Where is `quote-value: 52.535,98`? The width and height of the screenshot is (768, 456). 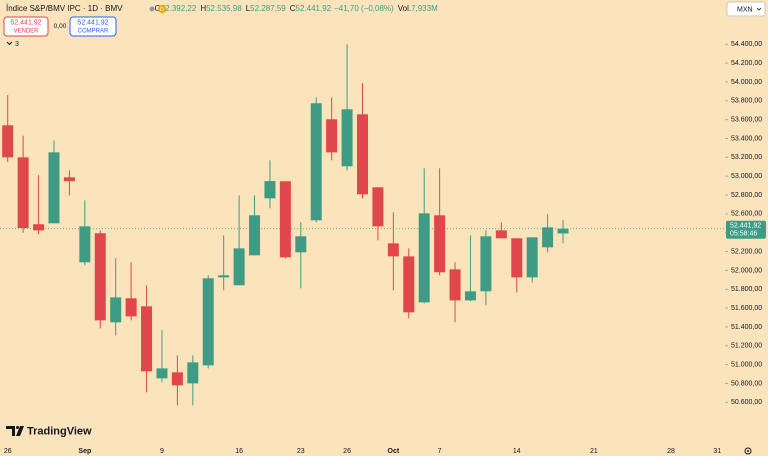 quote-value: 52.535,98 is located at coordinates (224, 8).